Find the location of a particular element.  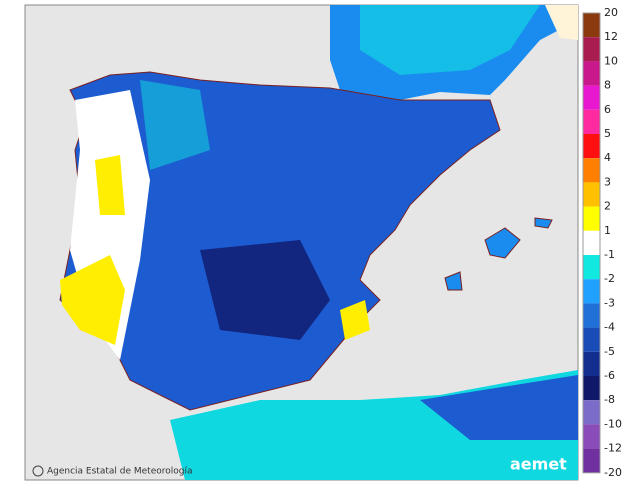

legend-label: -3 is located at coordinates (609, 302).